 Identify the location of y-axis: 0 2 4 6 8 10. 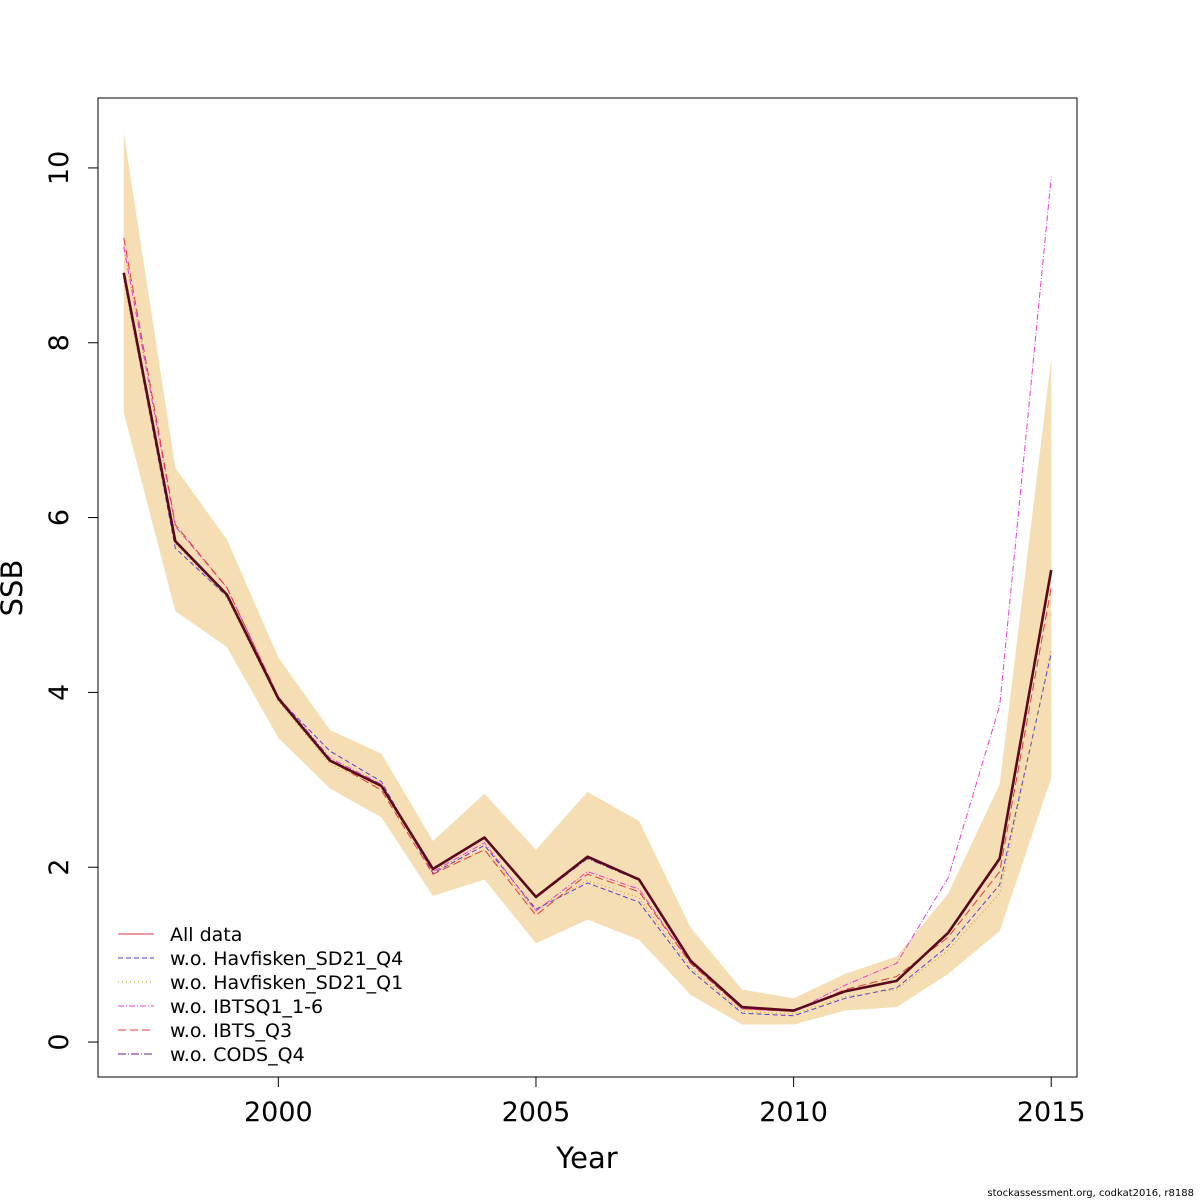
(71, 601).